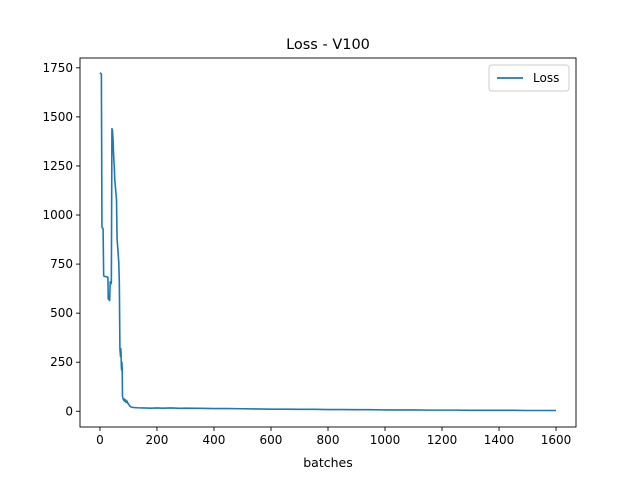 This screenshot has height=480, width=640. I want to click on x-tick-label-400: 400, so click(214, 440).